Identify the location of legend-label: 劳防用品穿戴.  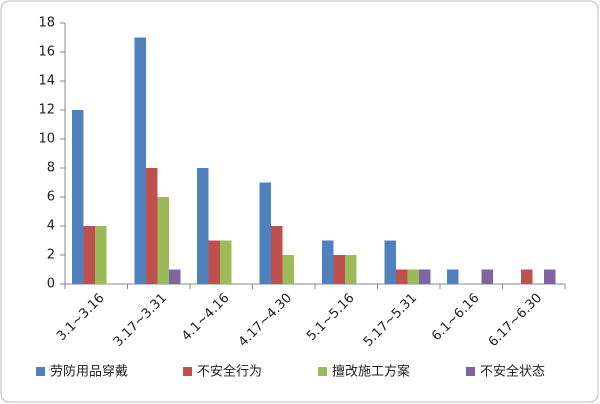
(89, 372).